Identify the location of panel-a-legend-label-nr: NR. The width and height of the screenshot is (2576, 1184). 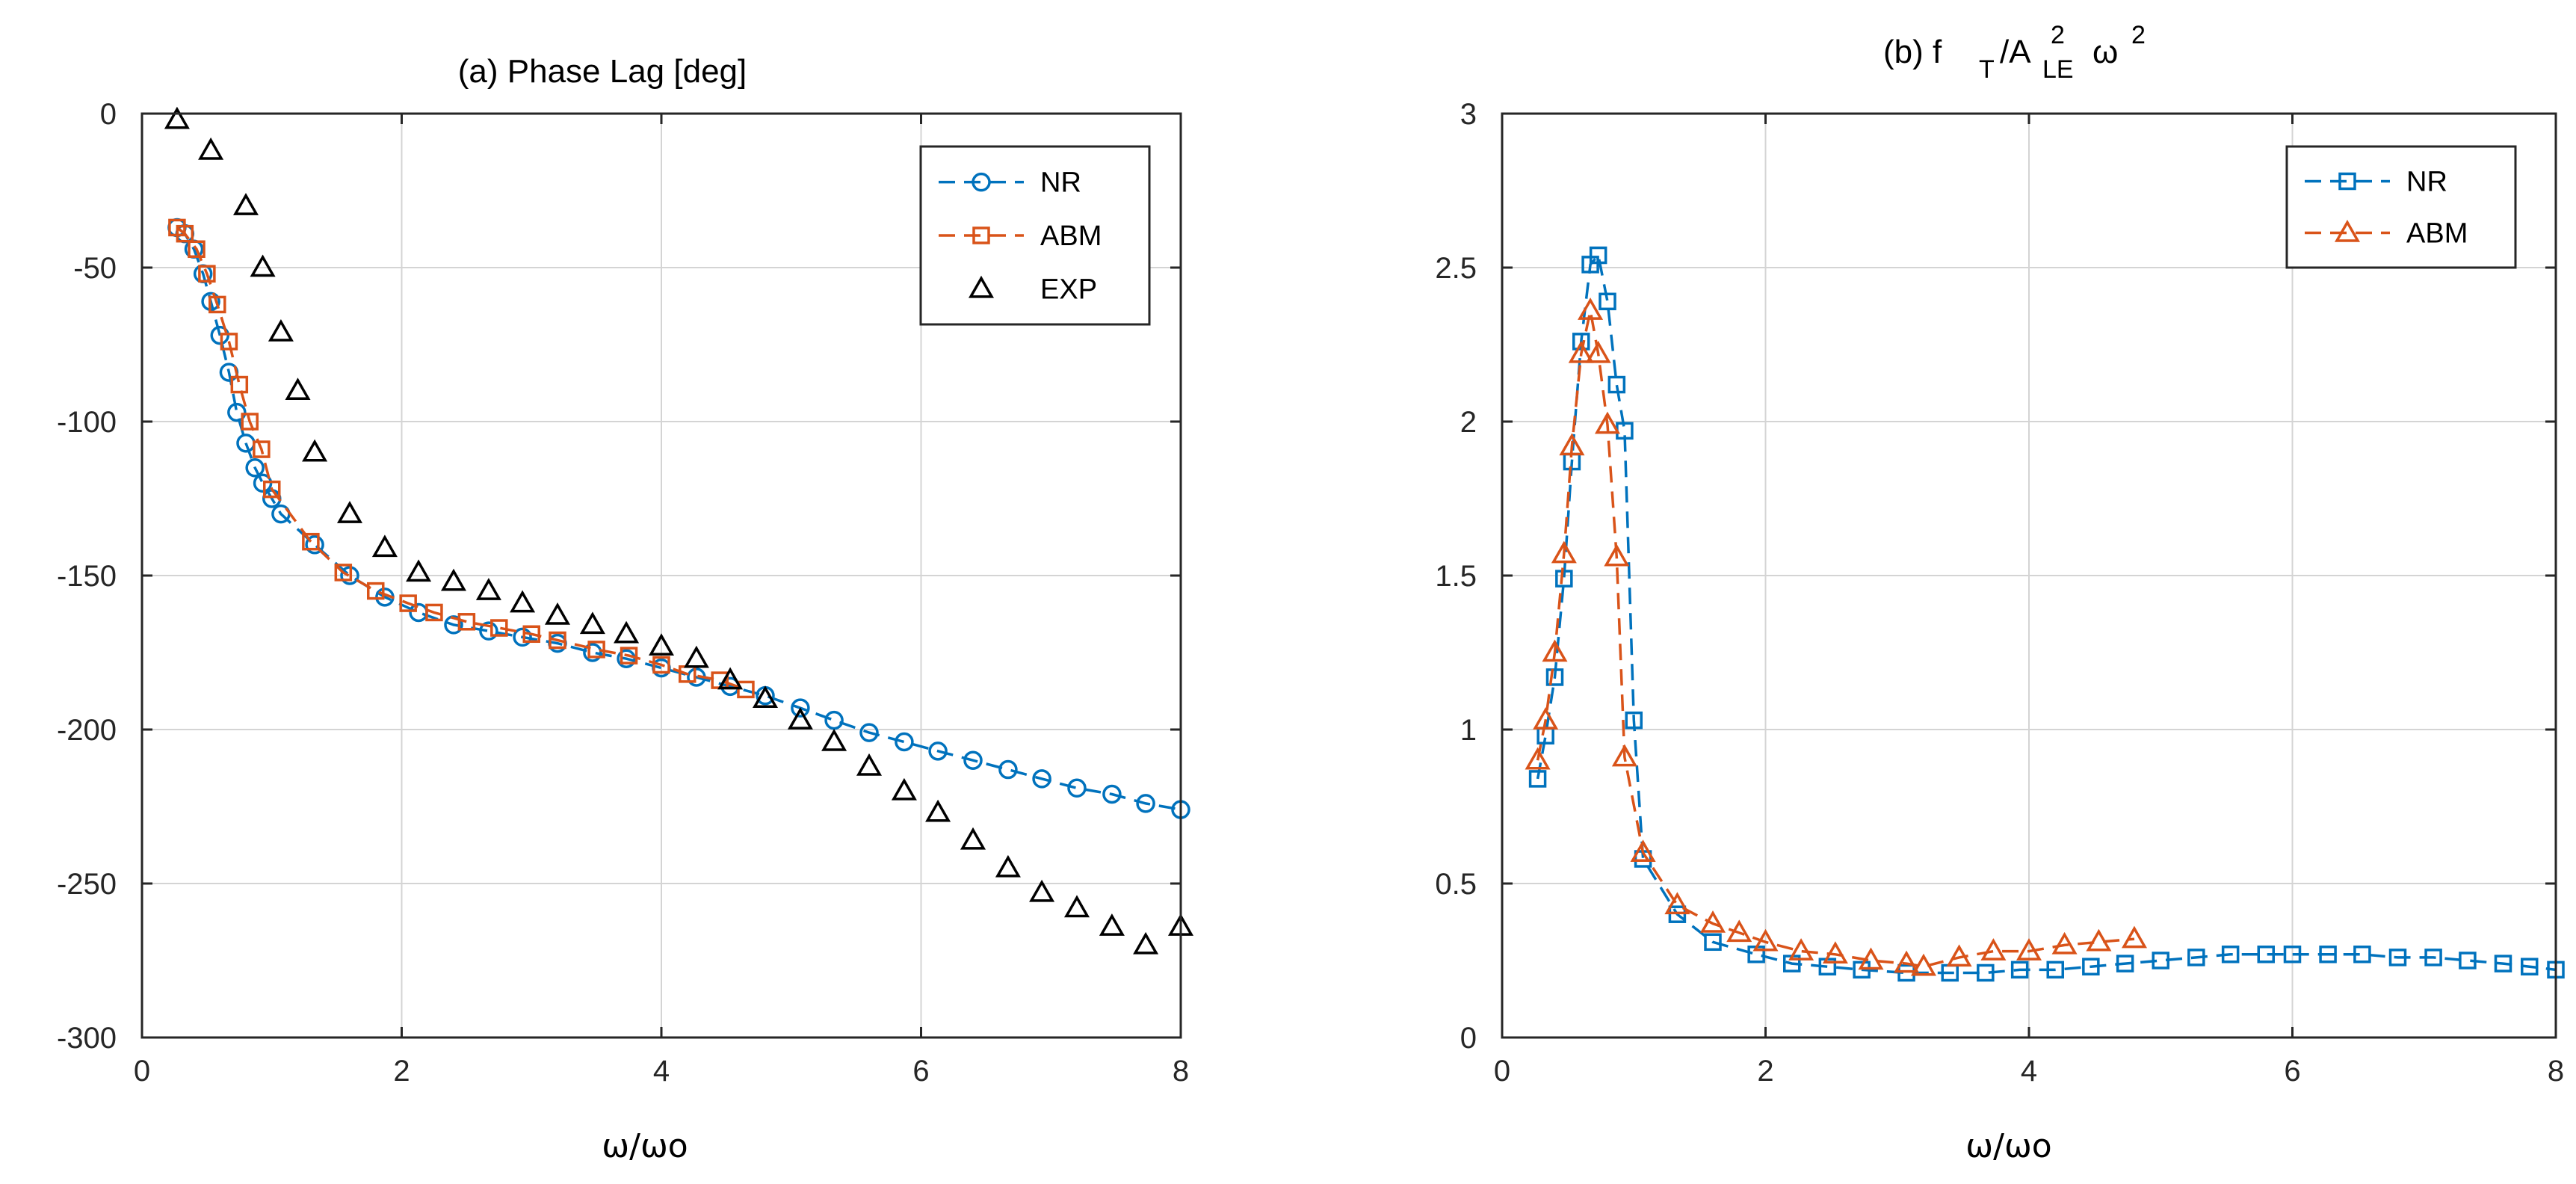
(1061, 183).